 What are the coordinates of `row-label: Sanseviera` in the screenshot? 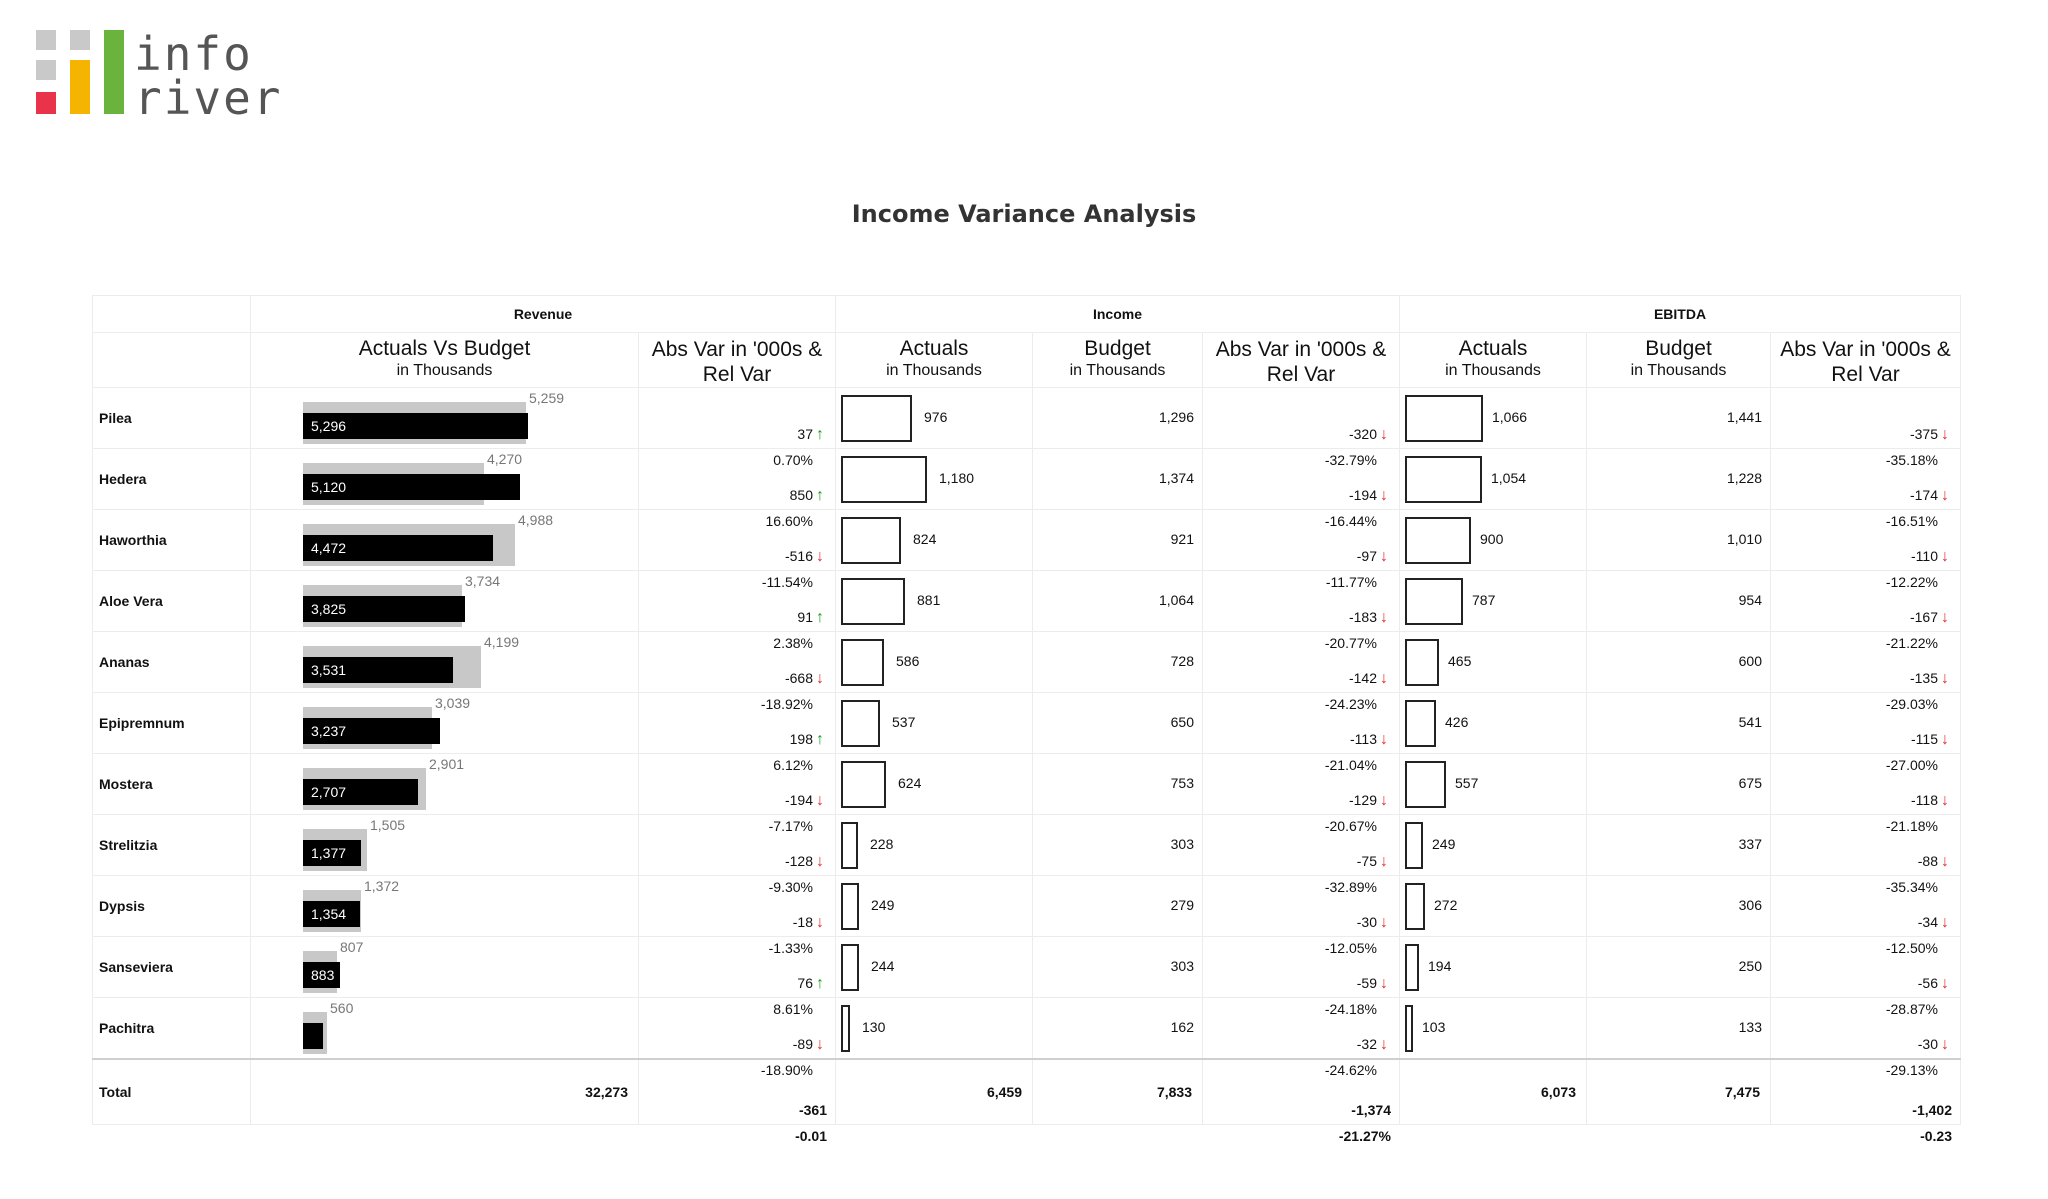 It's located at (171, 967).